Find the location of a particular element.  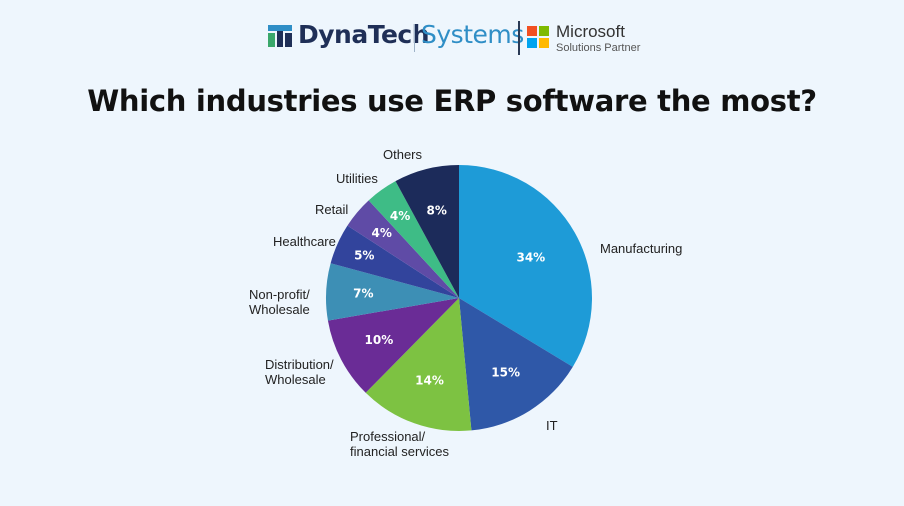

slice-value-label: 15% is located at coordinates (505, 372).